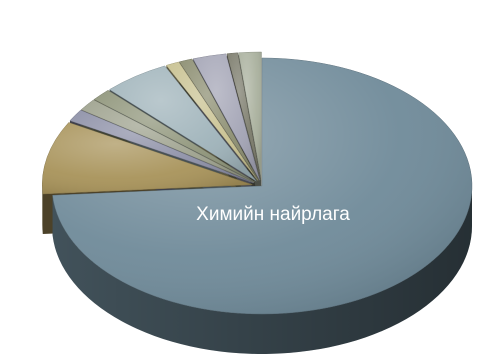 Image resolution: width=493 pixels, height=358 pixels. Describe the element at coordinates (161, 146) in the screenshot. I see `pie-slice-2-shine` at that location.